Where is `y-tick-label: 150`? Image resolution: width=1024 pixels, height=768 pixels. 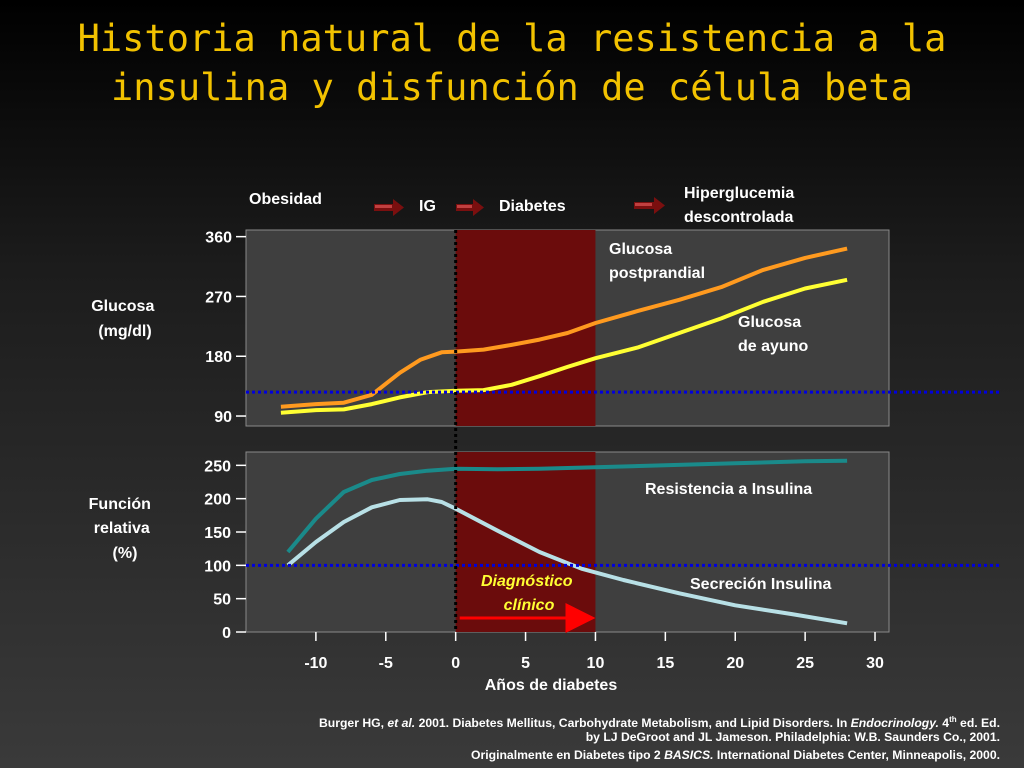
y-tick-label: 150 is located at coordinates (217, 533).